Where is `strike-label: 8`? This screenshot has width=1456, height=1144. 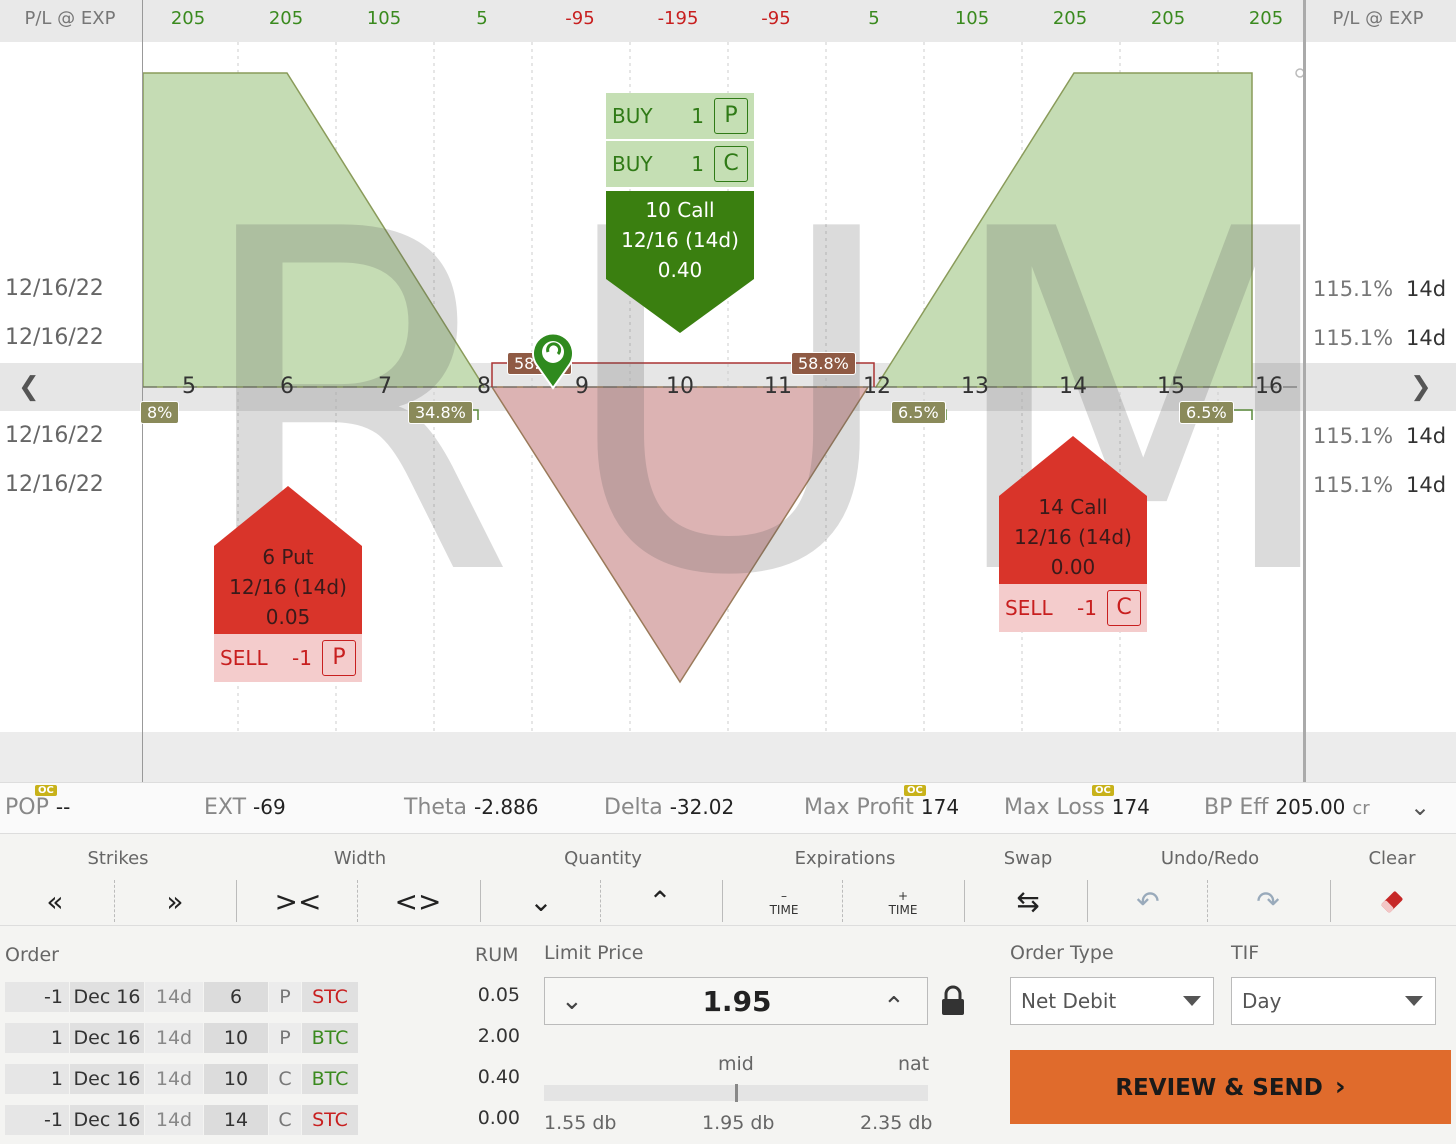 strike-label: 8 is located at coordinates (484, 386).